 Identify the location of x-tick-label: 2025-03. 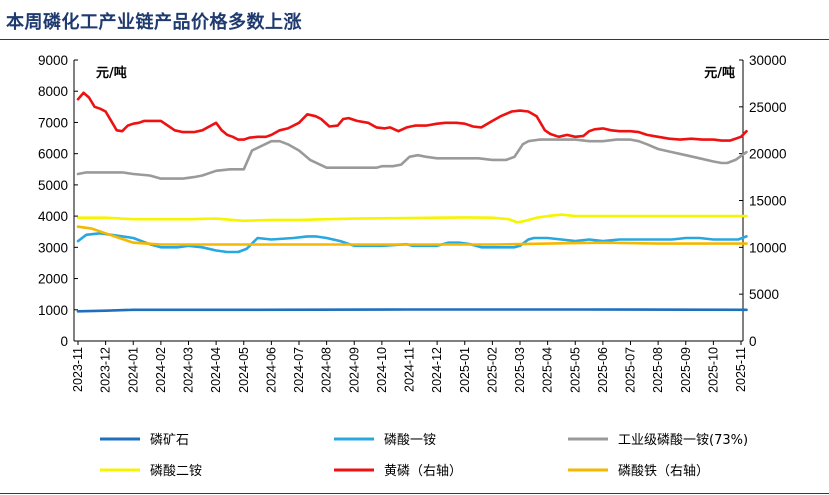
(520, 370).